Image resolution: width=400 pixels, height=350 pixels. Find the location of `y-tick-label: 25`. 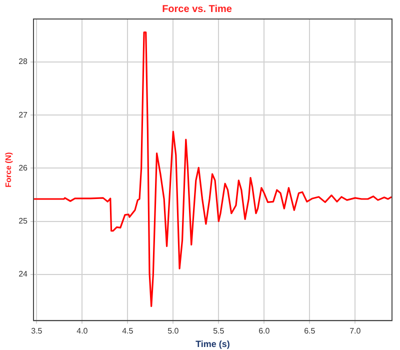

y-tick-label: 25 is located at coordinates (23, 221).